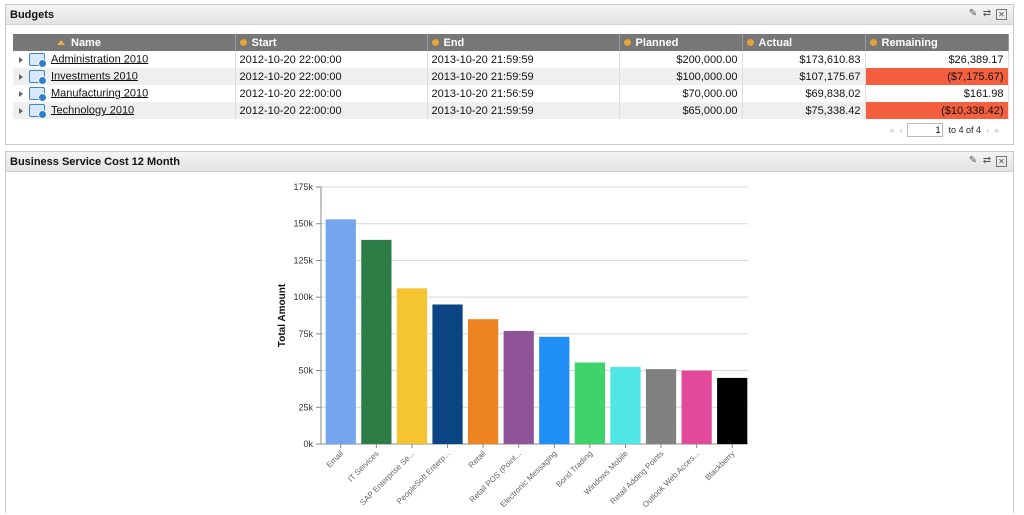 The height and width of the screenshot is (515, 1024). What do you see at coordinates (909, 42) in the screenshot?
I see `column-header-label: Remaining` at bounding box center [909, 42].